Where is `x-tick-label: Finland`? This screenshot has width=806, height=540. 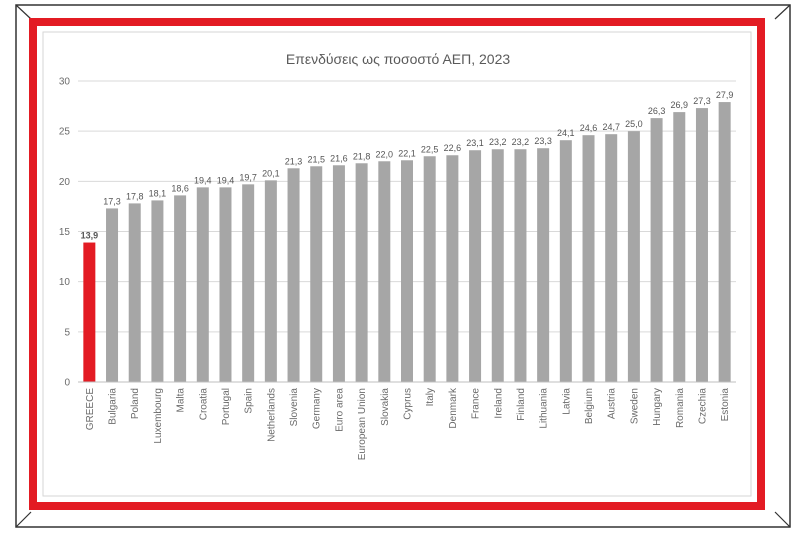 x-tick-label: Finland is located at coordinates (521, 404).